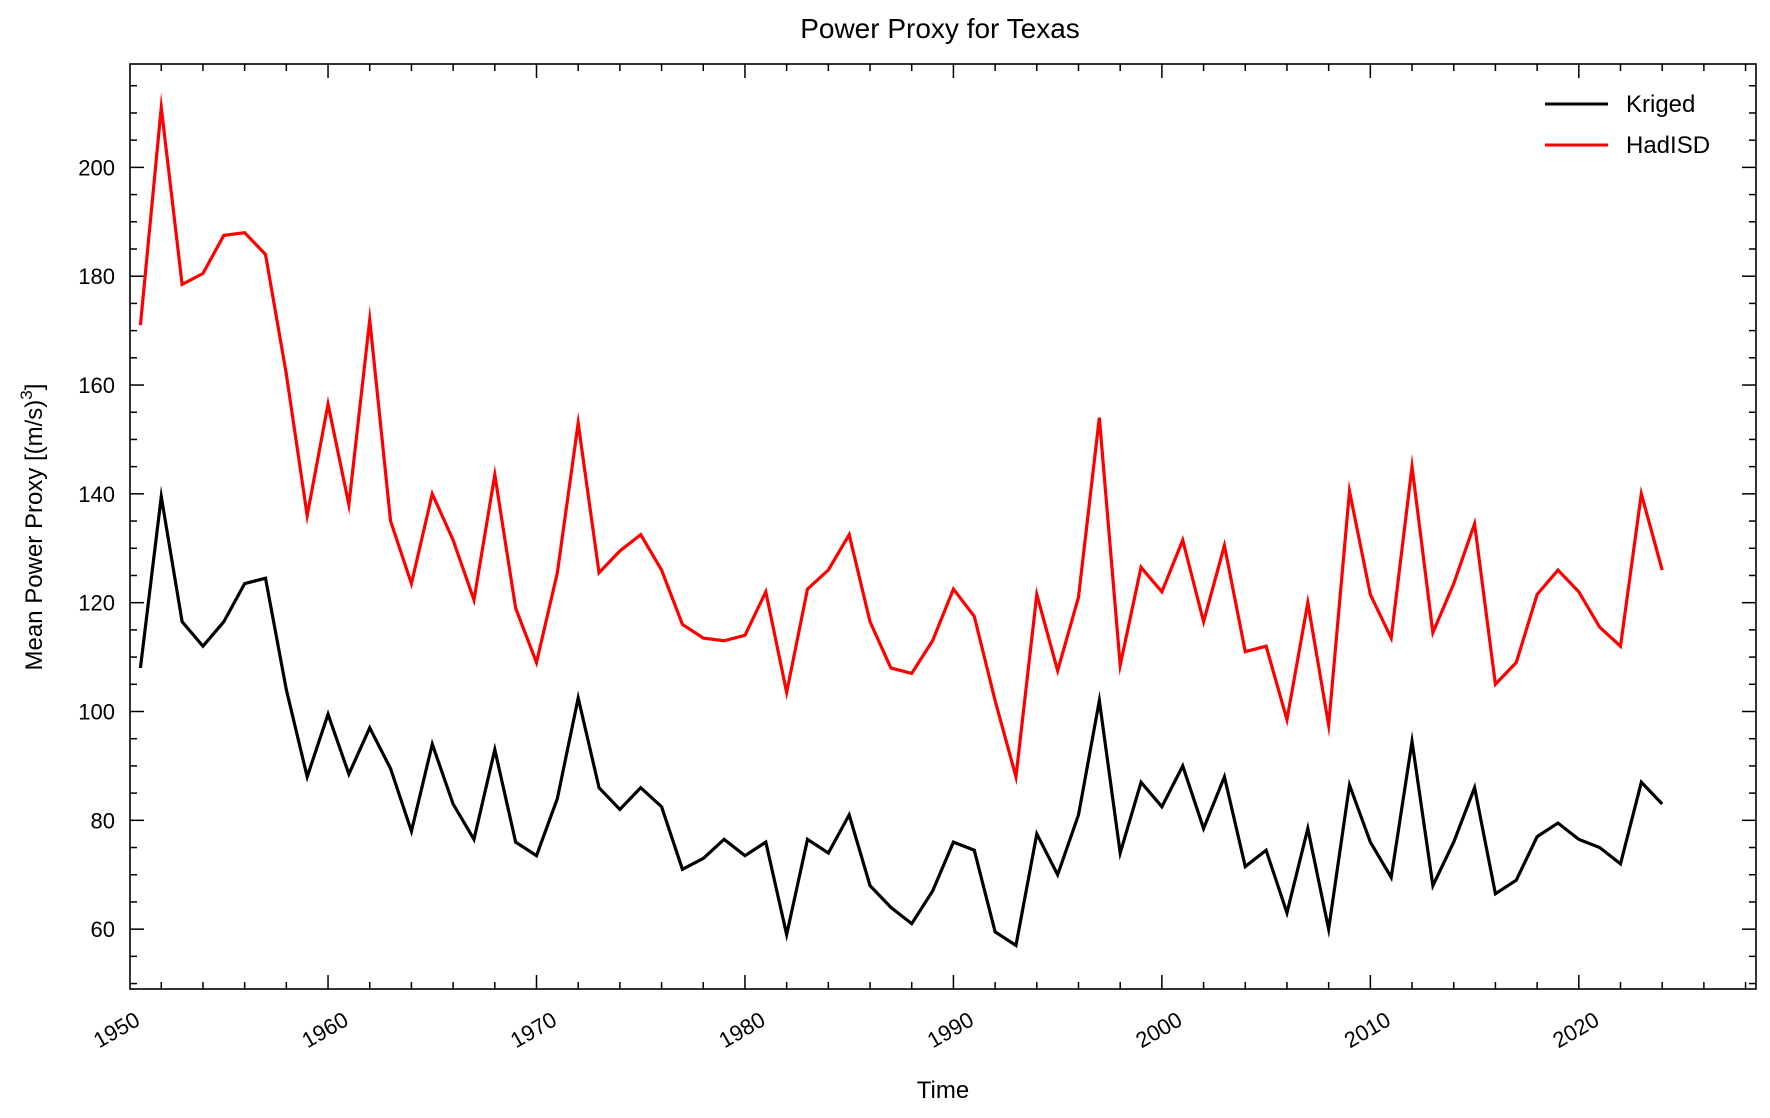  I want to click on x-tick-label: 2000, so click(1158, 1030).